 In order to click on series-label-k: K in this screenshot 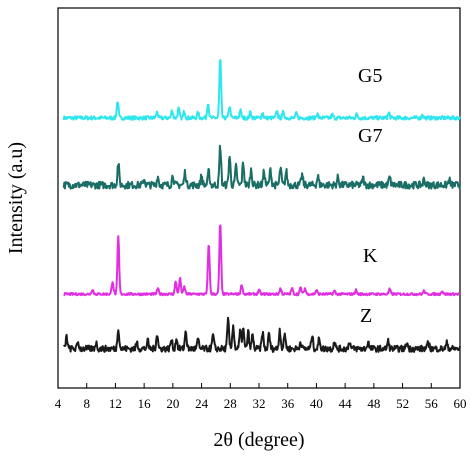, I will do `click(370, 256)`.